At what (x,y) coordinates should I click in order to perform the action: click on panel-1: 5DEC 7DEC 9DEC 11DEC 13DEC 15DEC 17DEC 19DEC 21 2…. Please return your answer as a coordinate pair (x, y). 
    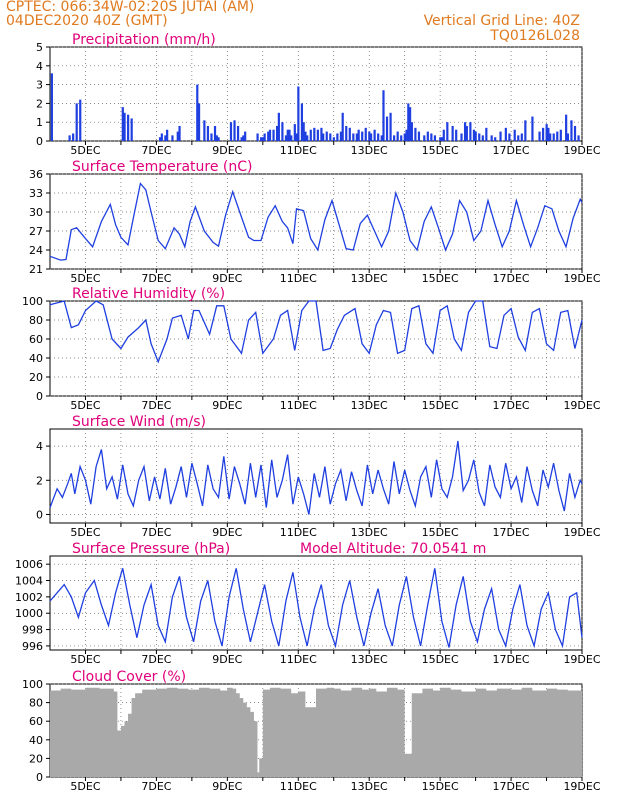
    Looking at the image, I should click on (315, 222).